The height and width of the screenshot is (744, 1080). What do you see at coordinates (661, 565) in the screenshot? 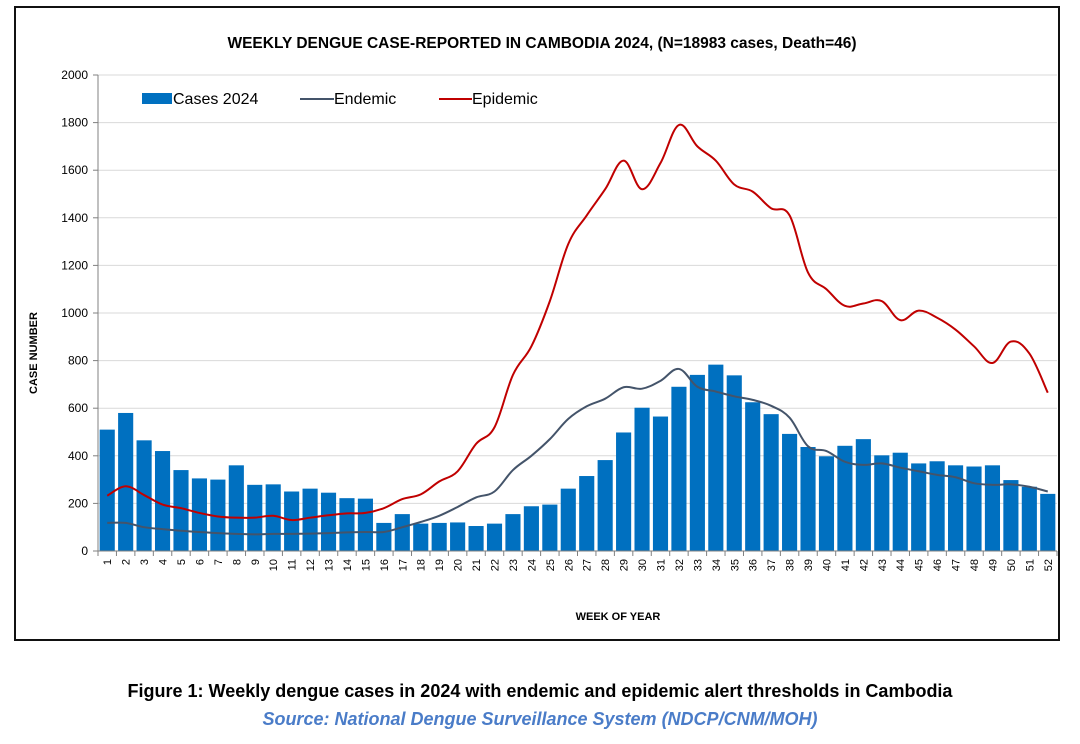
I see `x-tick-label: 31` at bounding box center [661, 565].